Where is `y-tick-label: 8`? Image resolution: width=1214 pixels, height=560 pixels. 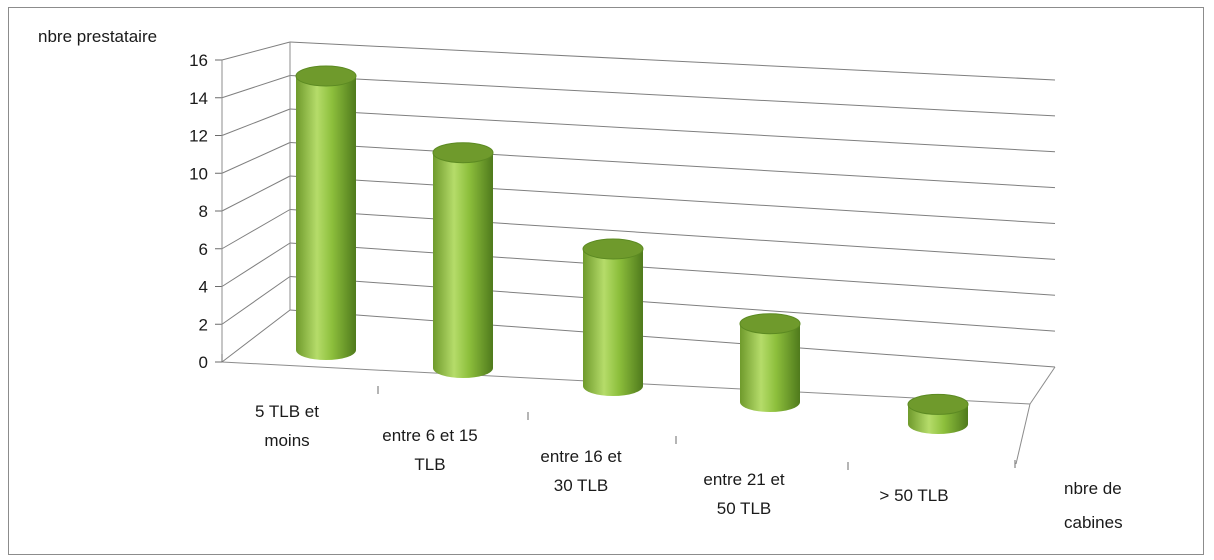 y-tick-label: 8 is located at coordinates (203, 211).